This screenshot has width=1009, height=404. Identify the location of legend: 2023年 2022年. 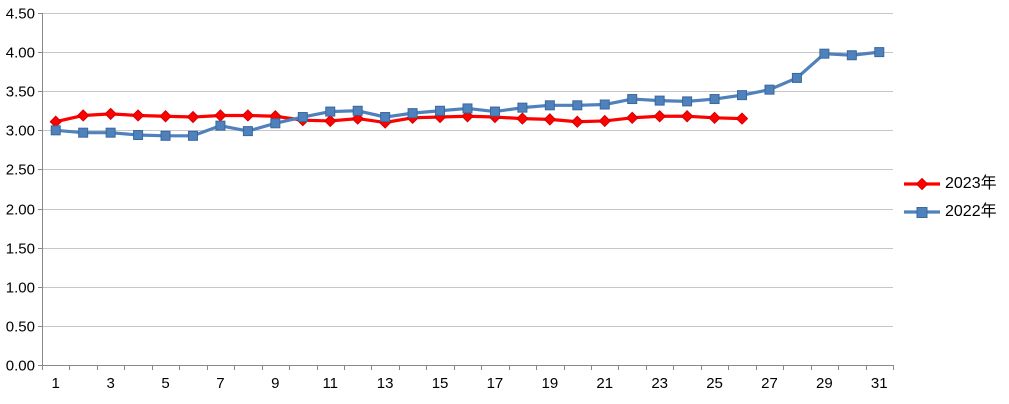
(950, 198).